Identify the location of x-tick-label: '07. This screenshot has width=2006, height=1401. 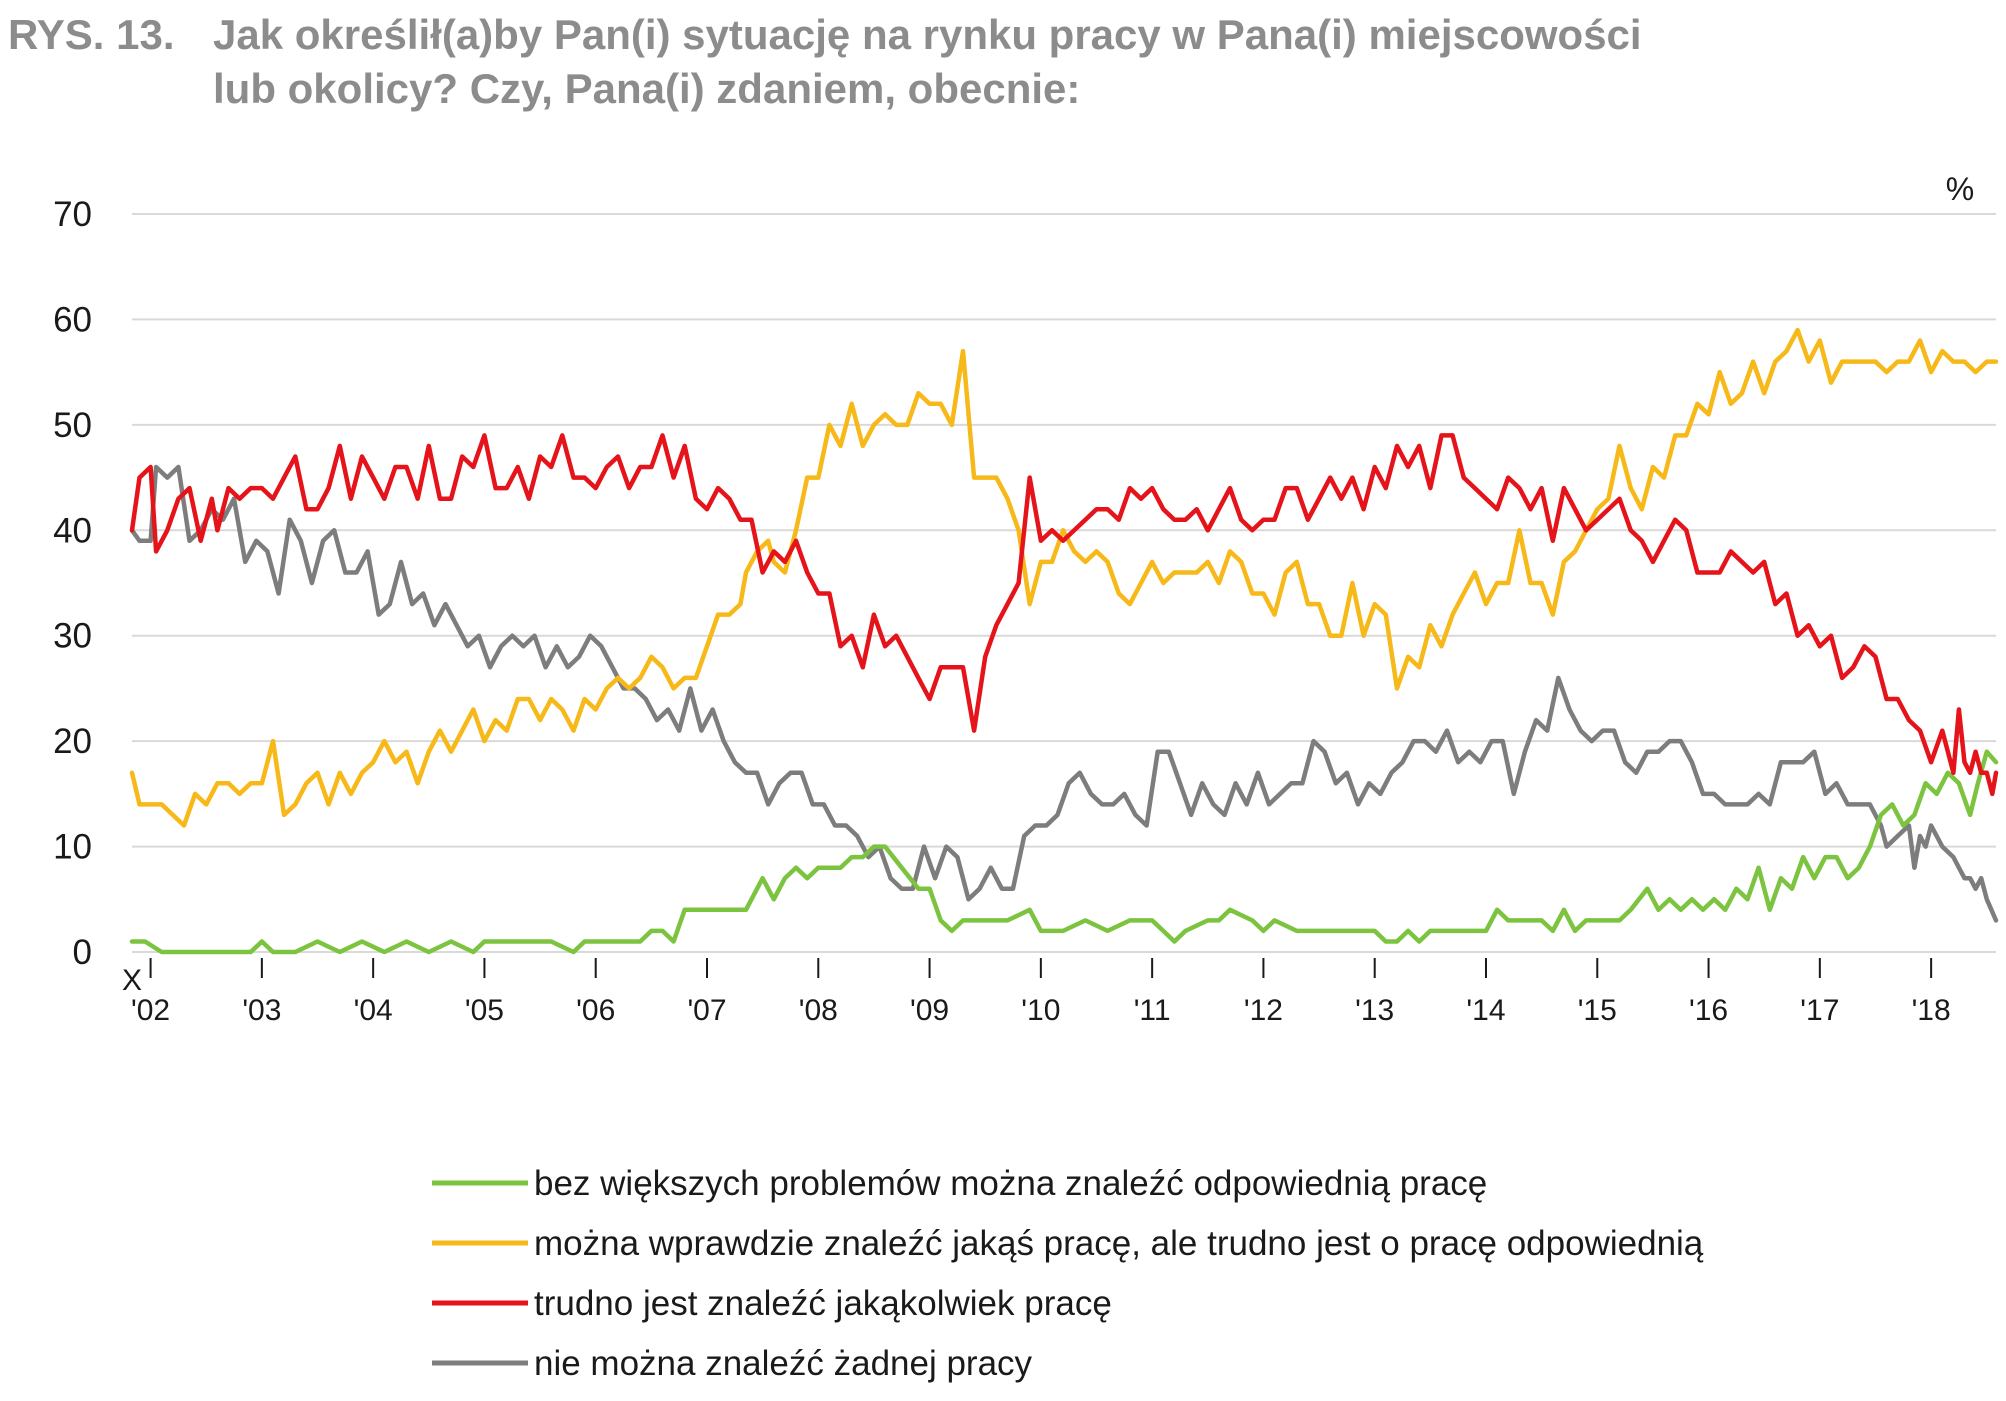
(706, 1010).